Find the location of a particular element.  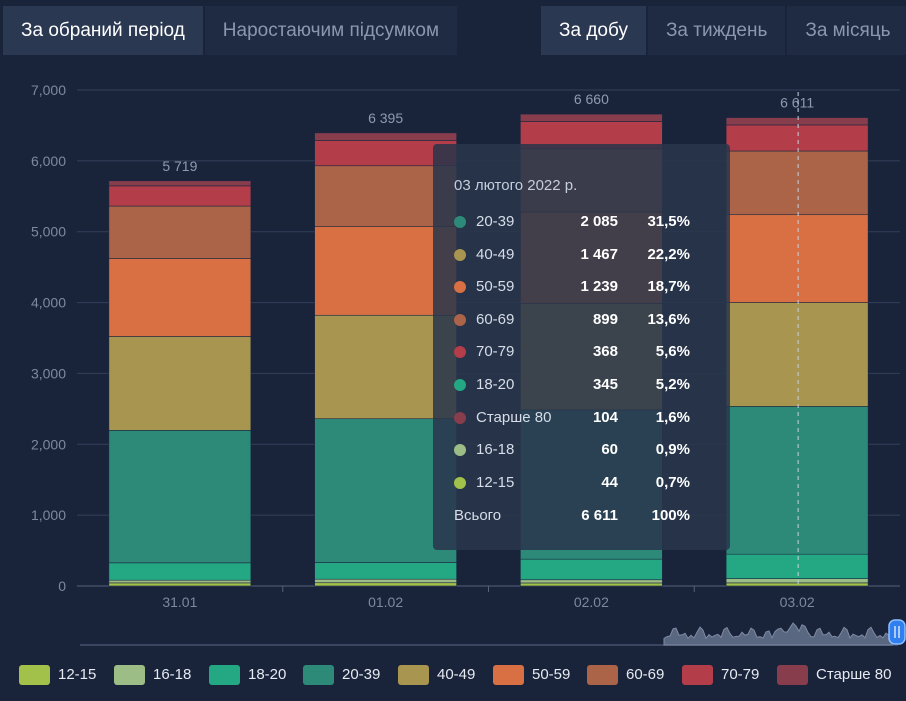

tooltip-row: 50-59 1 239 18,7% is located at coordinates (584, 287).